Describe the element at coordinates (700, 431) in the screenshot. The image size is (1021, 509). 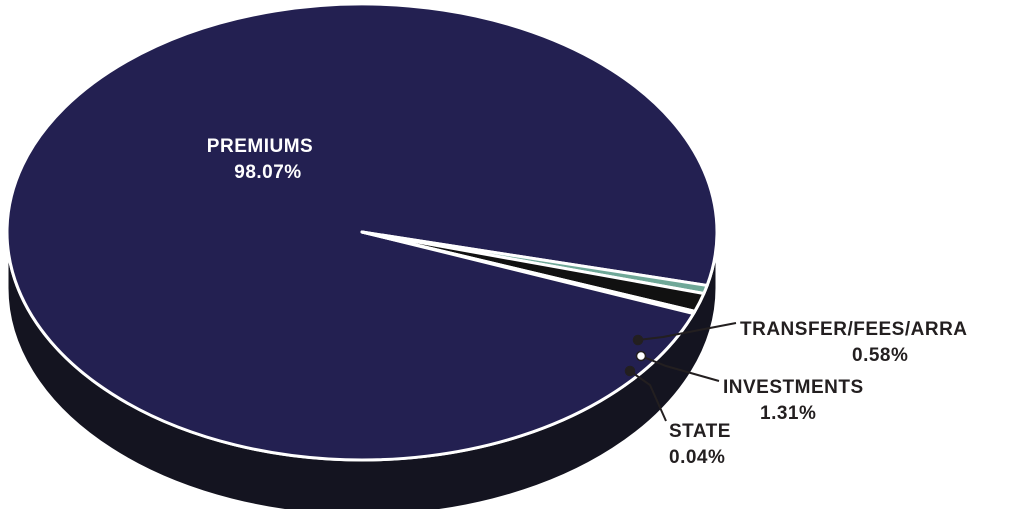
I see `slice-label-state: STATE` at that location.